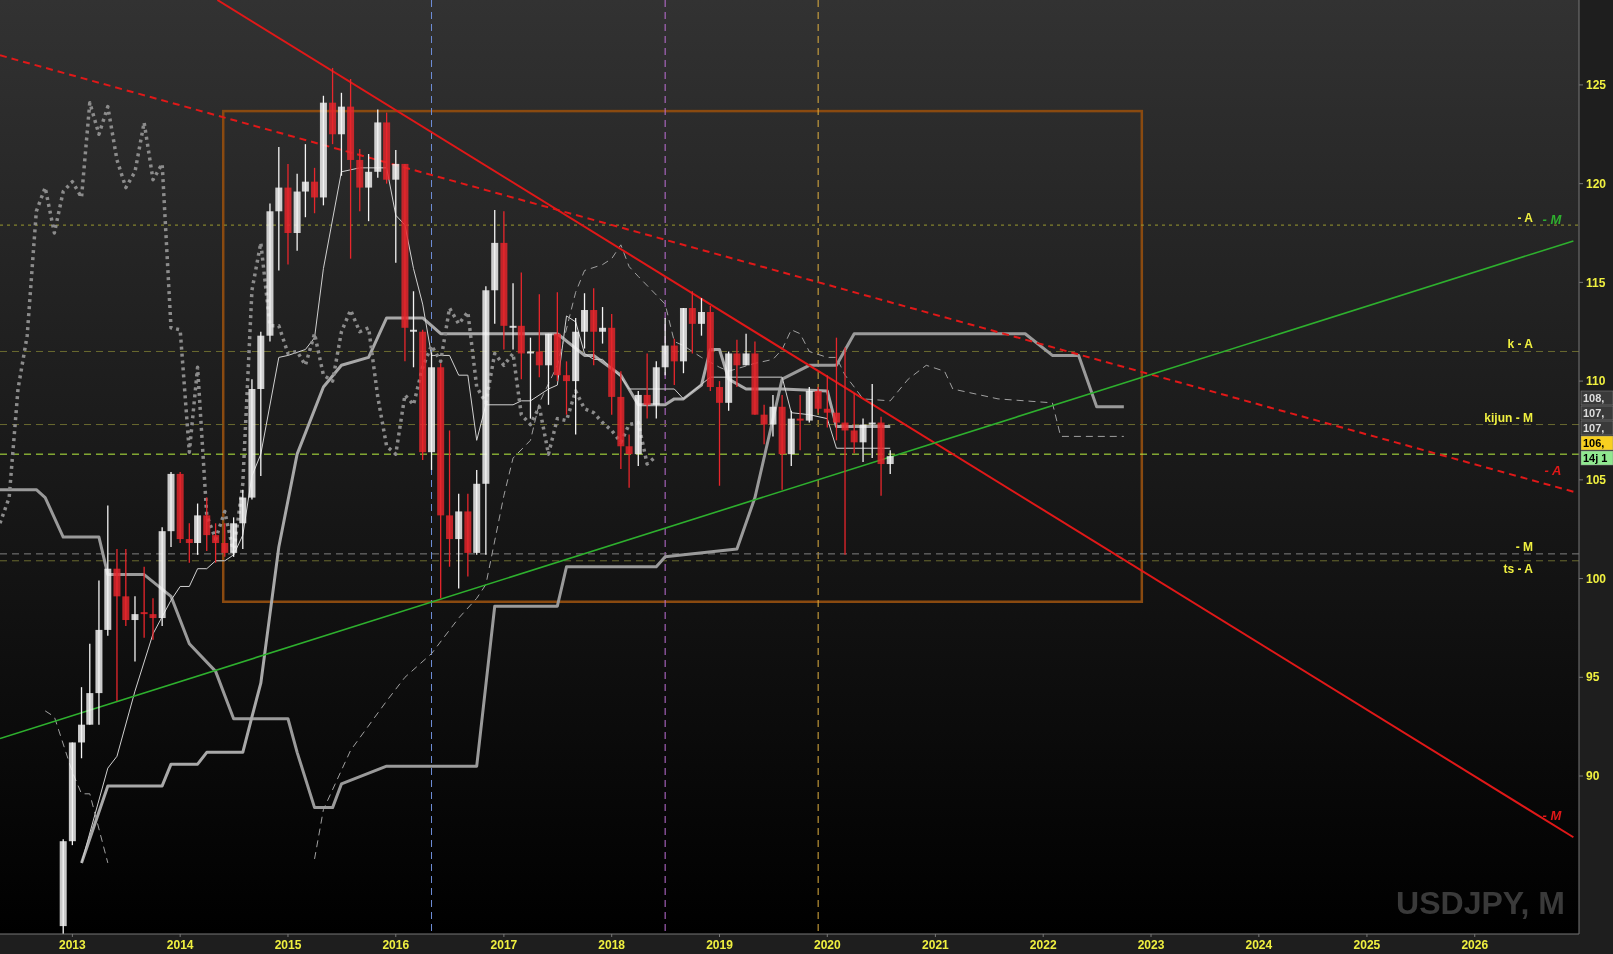 The height and width of the screenshot is (954, 1613). Describe the element at coordinates (1595, 457) in the screenshot. I see `text: 14j 1` at that location.